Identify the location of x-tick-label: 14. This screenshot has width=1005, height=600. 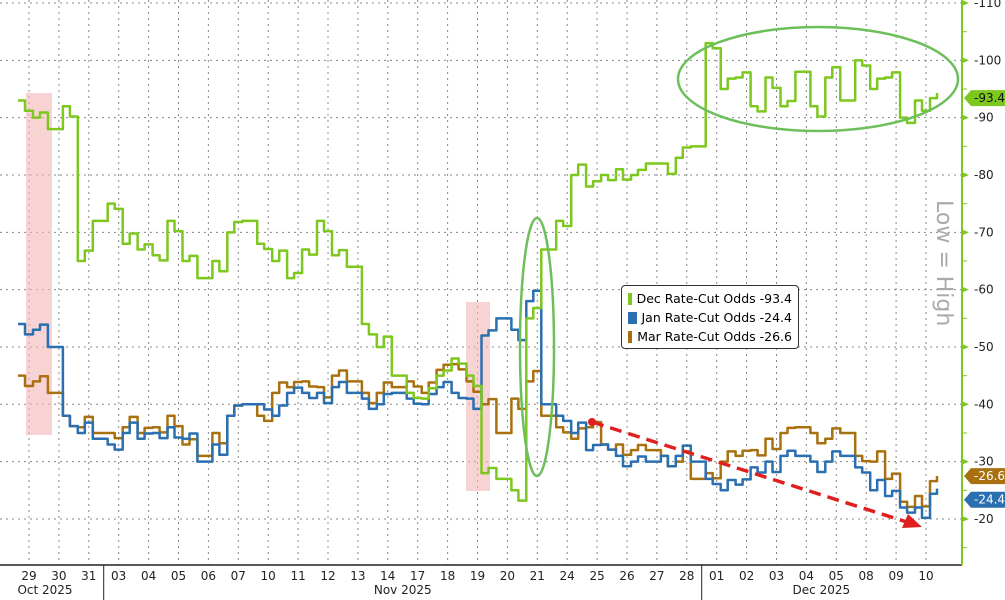
(387, 576).